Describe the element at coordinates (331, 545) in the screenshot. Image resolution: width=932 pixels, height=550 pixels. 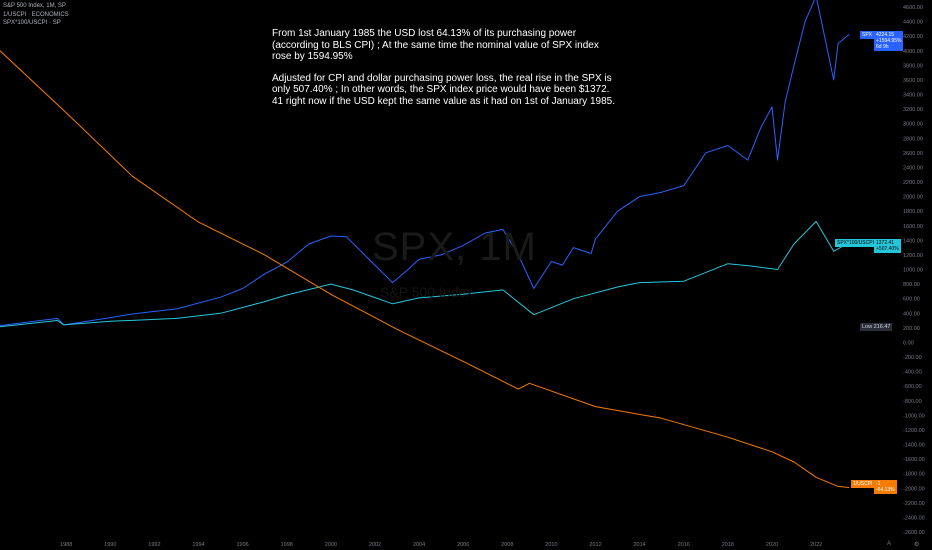
I see `x-tick-label: 2000` at that location.